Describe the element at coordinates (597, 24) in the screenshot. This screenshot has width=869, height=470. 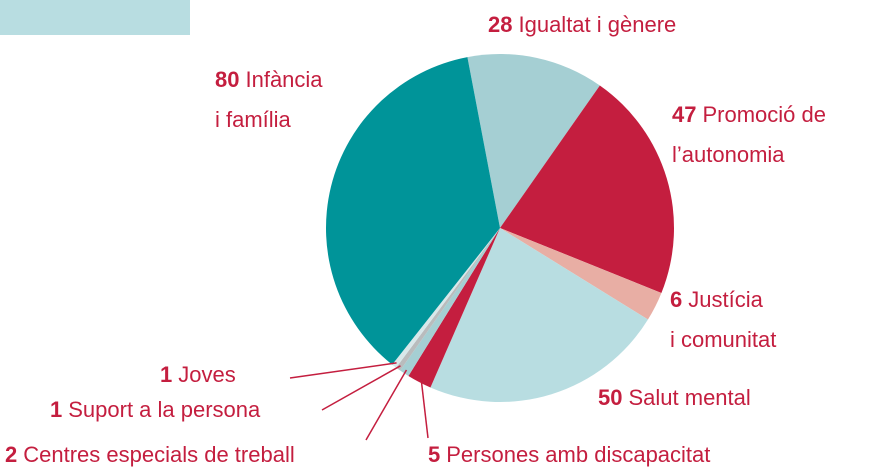
I see `slice-name: Igualtat i gènere` at that location.